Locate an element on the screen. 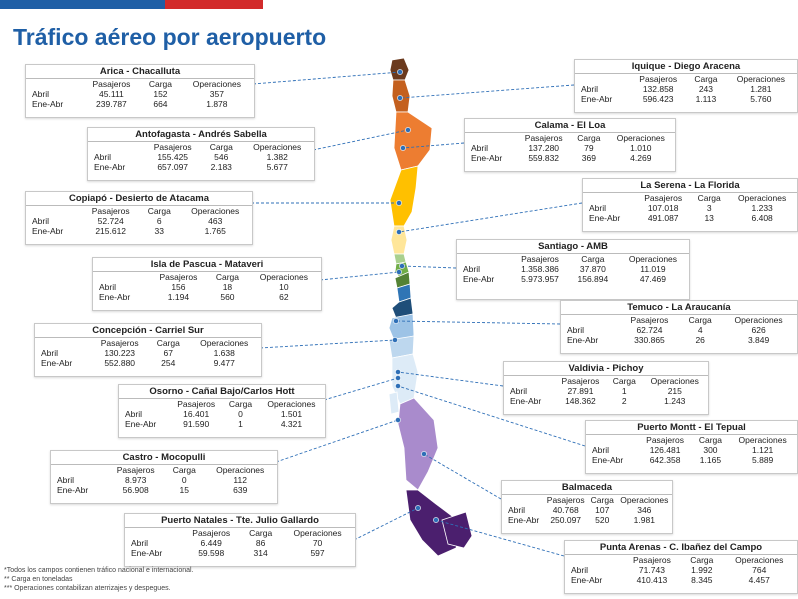 Image resolution: width=798 pixels, height=599 pixels. table-row: Ene-Abr 1.194 560 62 is located at coordinates (207, 297).